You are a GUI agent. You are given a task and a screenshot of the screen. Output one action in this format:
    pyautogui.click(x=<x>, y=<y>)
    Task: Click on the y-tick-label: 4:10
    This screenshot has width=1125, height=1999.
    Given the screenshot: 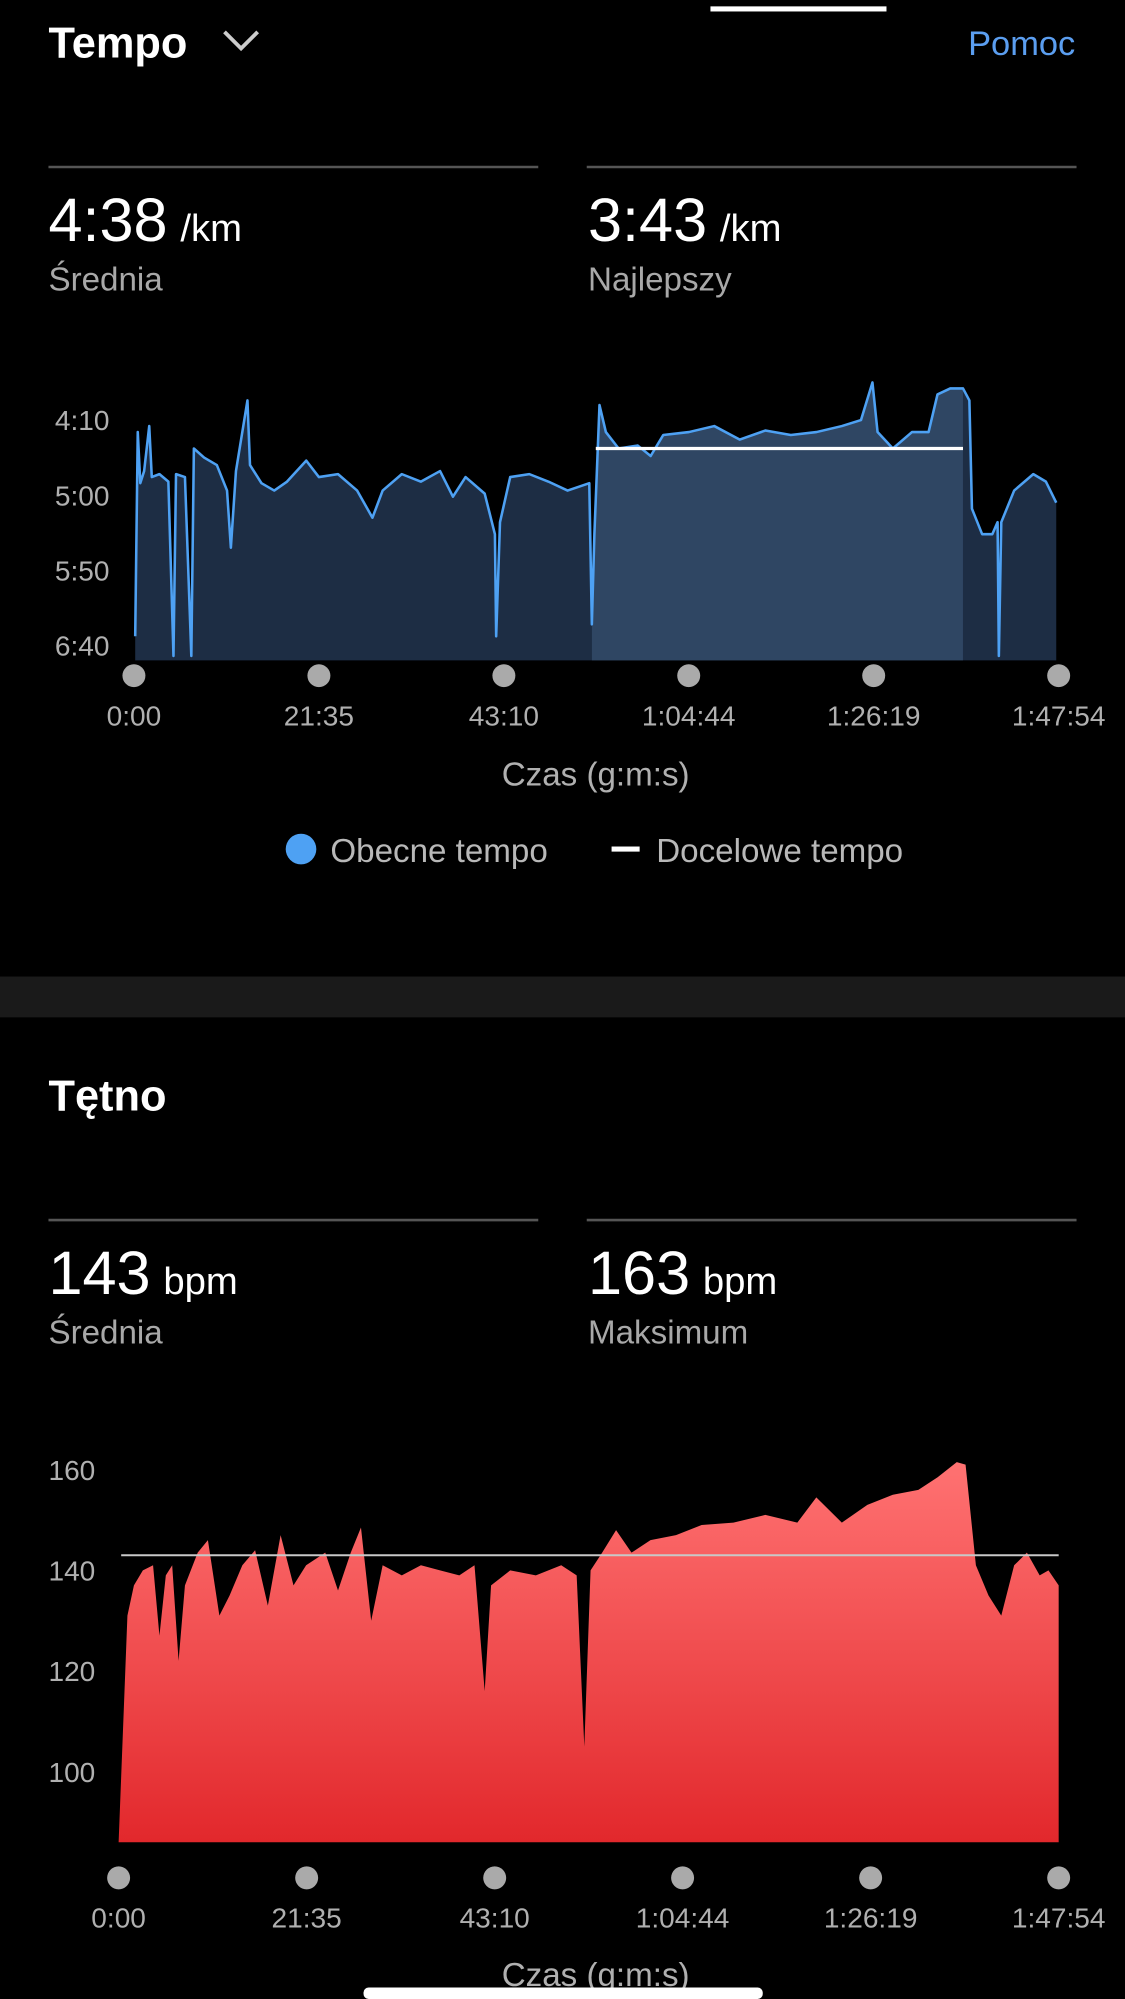 What is the action you would take?
    pyautogui.click(x=82, y=420)
    